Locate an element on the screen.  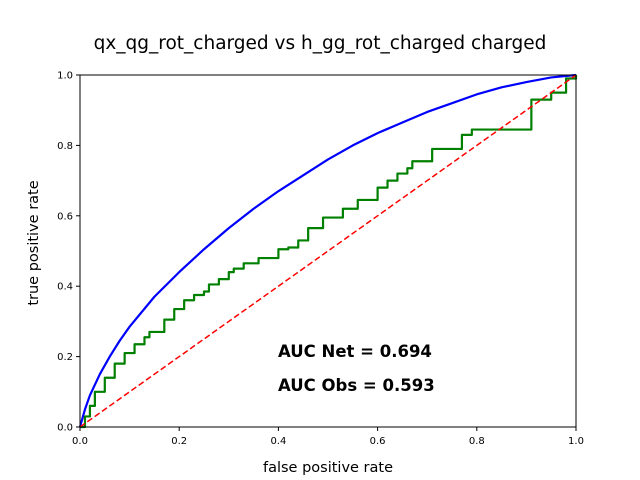
x-tick-label: 0.6 is located at coordinates (378, 441).